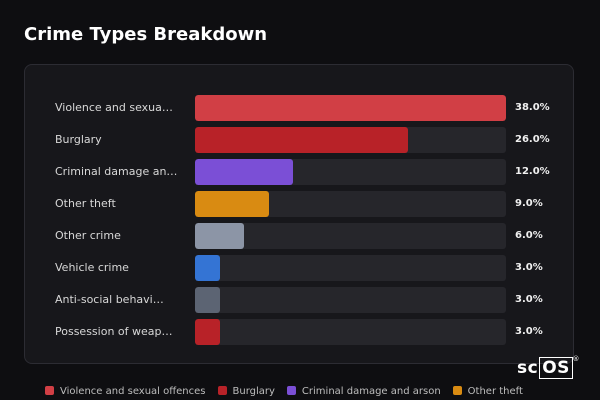 This screenshot has height=400, width=600. What do you see at coordinates (532, 107) in the screenshot?
I see `value-label: 38.0%` at bounding box center [532, 107].